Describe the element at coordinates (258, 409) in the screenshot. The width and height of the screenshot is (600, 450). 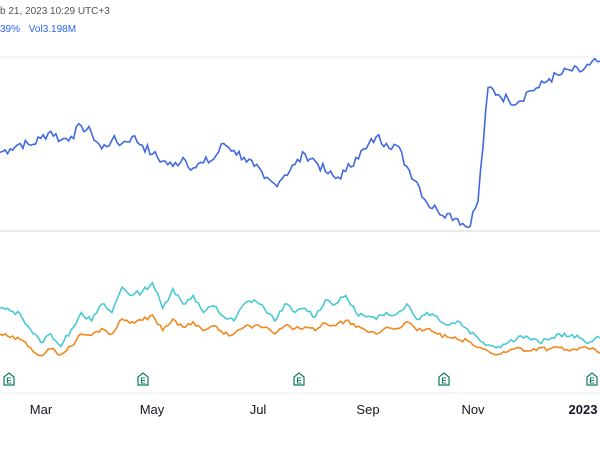
I see `x-tick-jul: Jul` at that location.